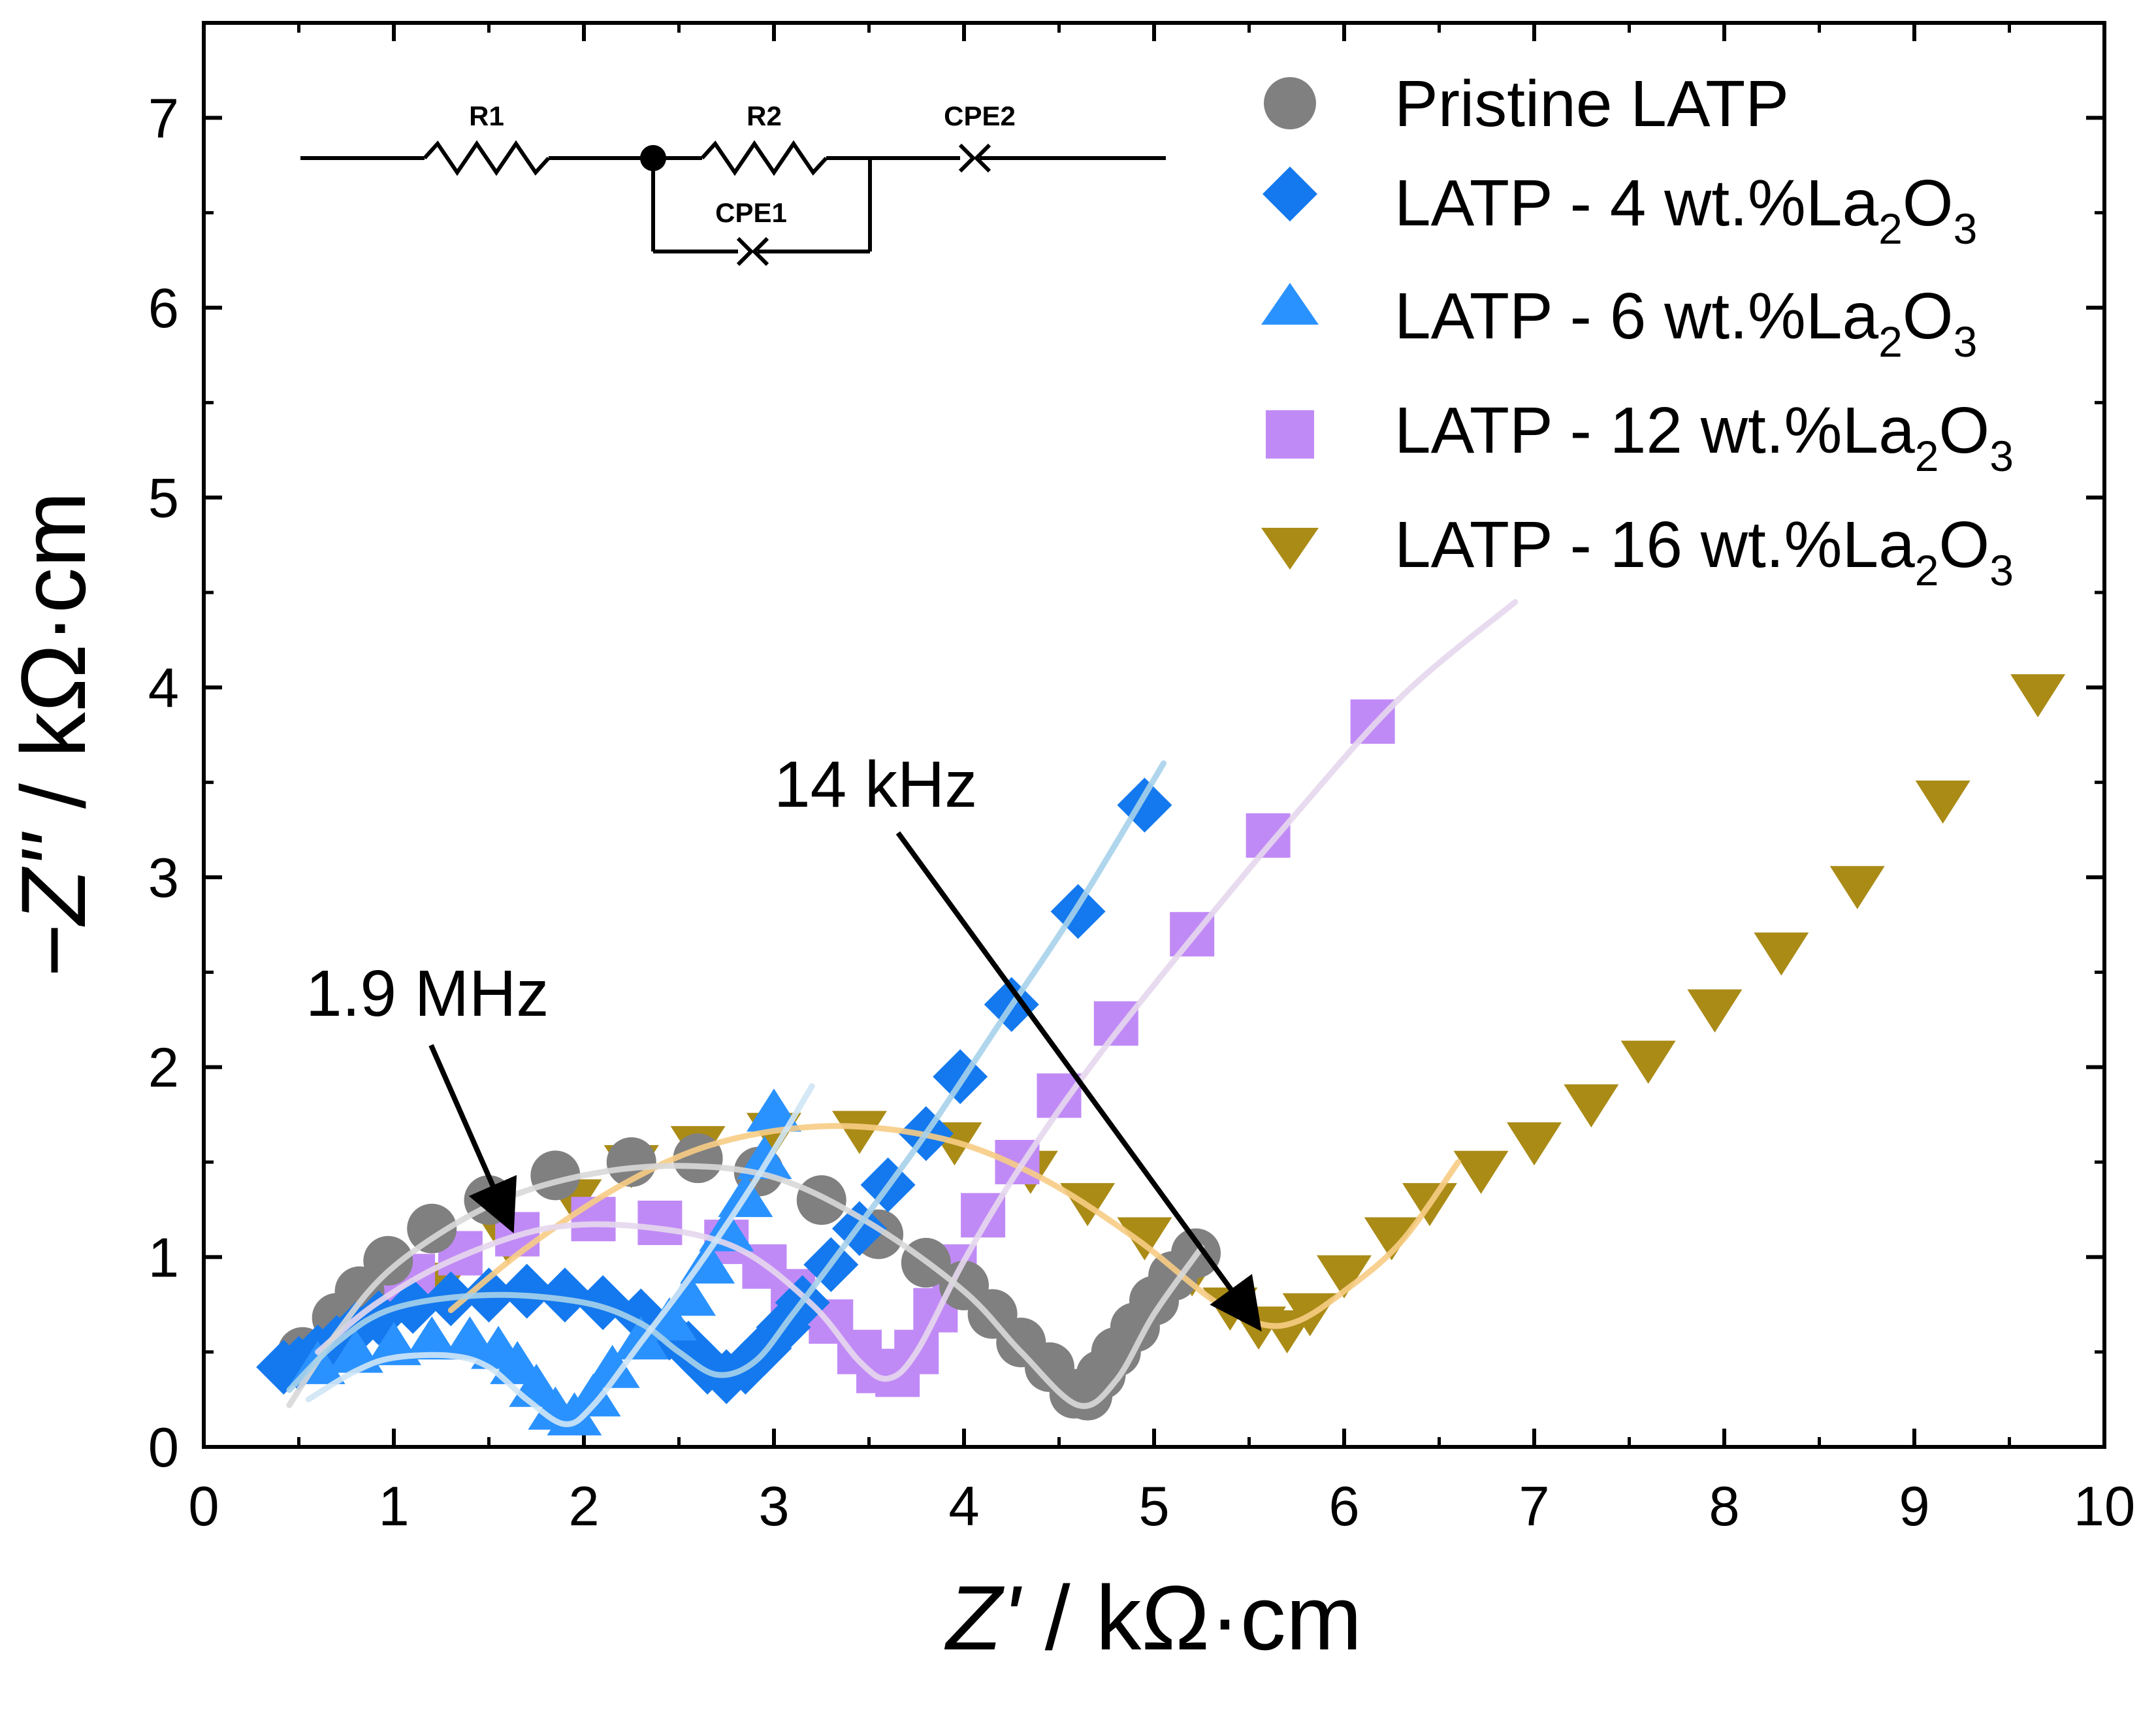 The width and height of the screenshot is (2156, 1718). Describe the element at coordinates (204, 1507) in the screenshot. I see `x-tick-label: 0` at that location.